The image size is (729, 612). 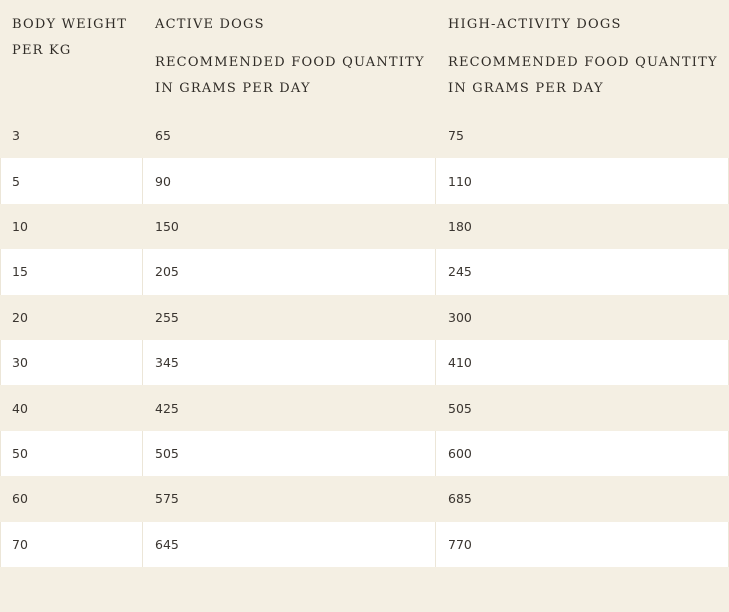 I want to click on table-row: 3 65 75, so click(x=364, y=136).